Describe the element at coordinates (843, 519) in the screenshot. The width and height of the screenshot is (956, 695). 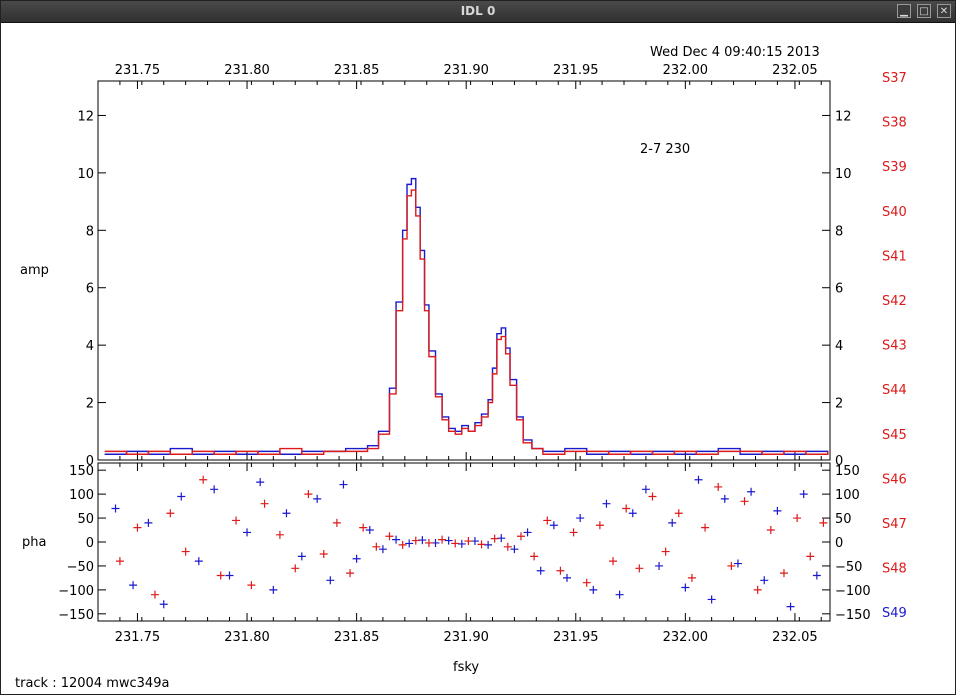
I see `y-tick-label-right: 50` at that location.